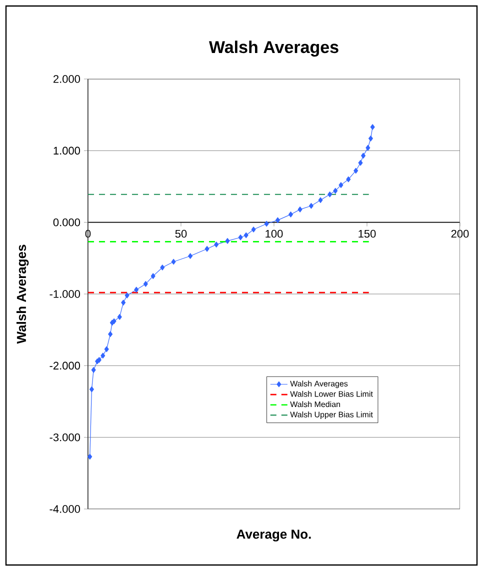 The image size is (483, 571). What do you see at coordinates (273, 536) in the screenshot?
I see `x-axis-title: Average No.` at bounding box center [273, 536].